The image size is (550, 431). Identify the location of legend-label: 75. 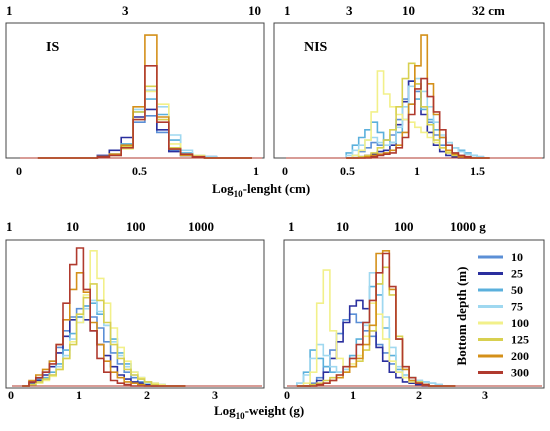
(517, 307).